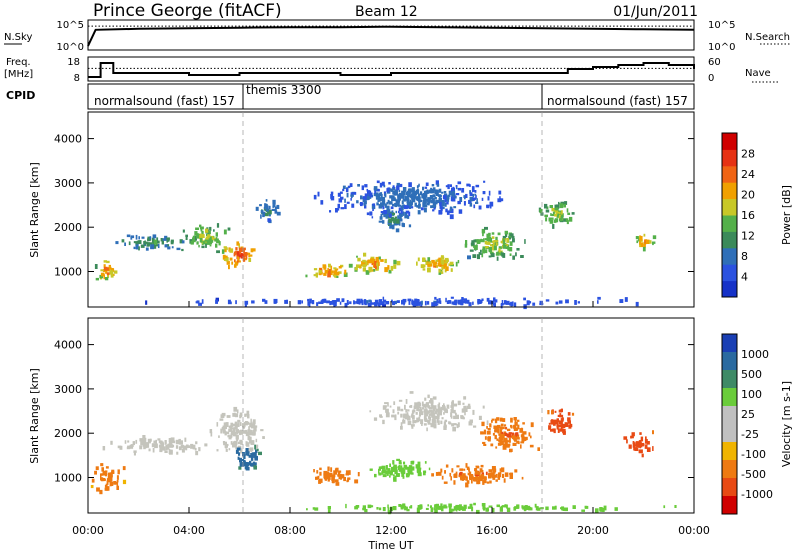  What do you see at coordinates (391, 69) in the screenshot?
I see `freq-frame` at bounding box center [391, 69].